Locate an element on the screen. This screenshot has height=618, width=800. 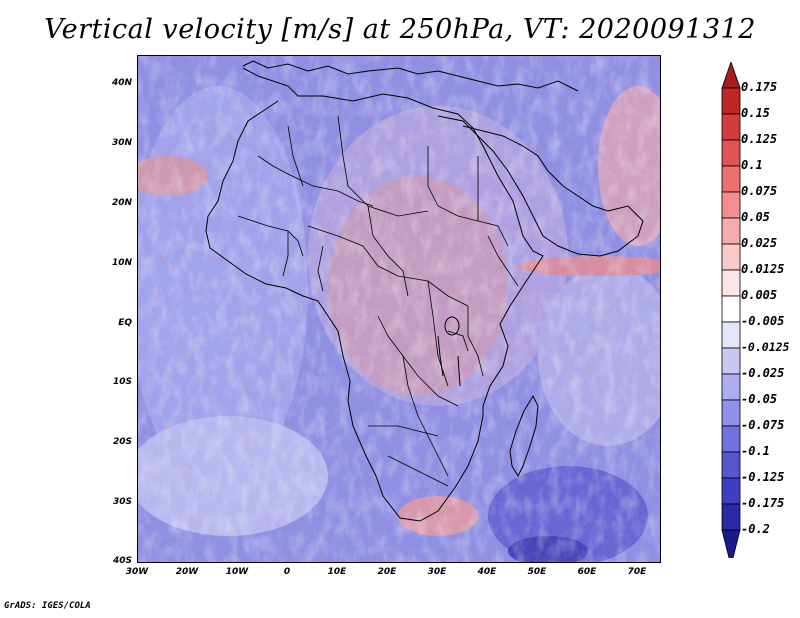
lon-label-30w: 30W is located at coordinates (137, 572).